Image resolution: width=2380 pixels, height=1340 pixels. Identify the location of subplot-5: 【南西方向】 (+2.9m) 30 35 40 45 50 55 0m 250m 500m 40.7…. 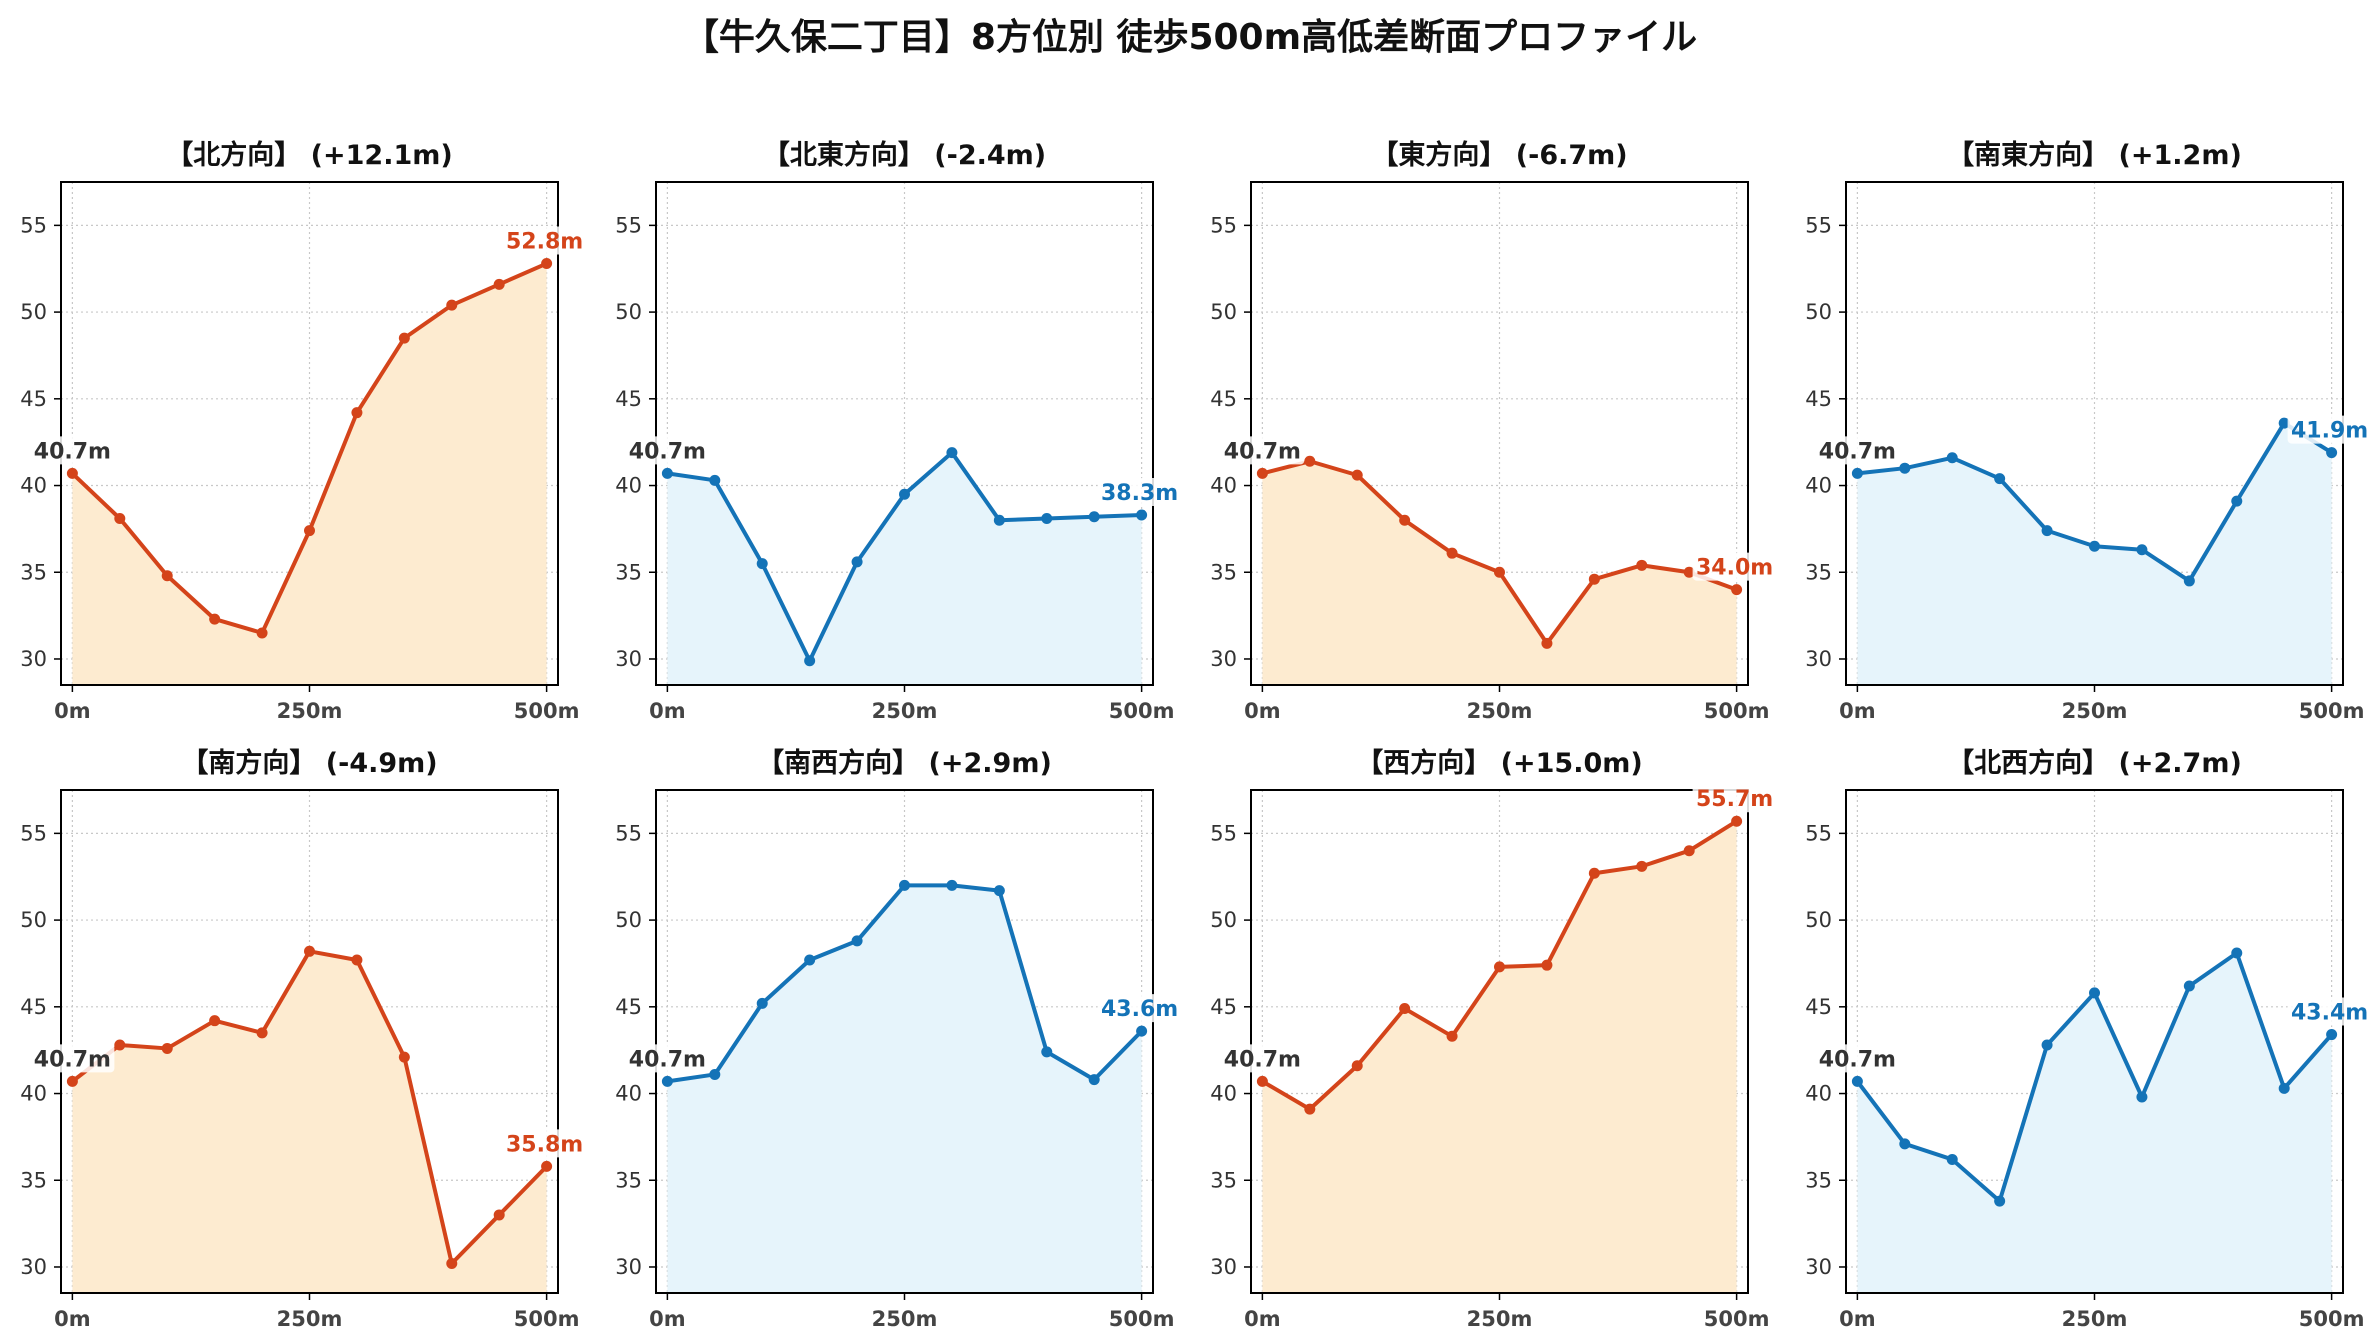
(898, 1039).